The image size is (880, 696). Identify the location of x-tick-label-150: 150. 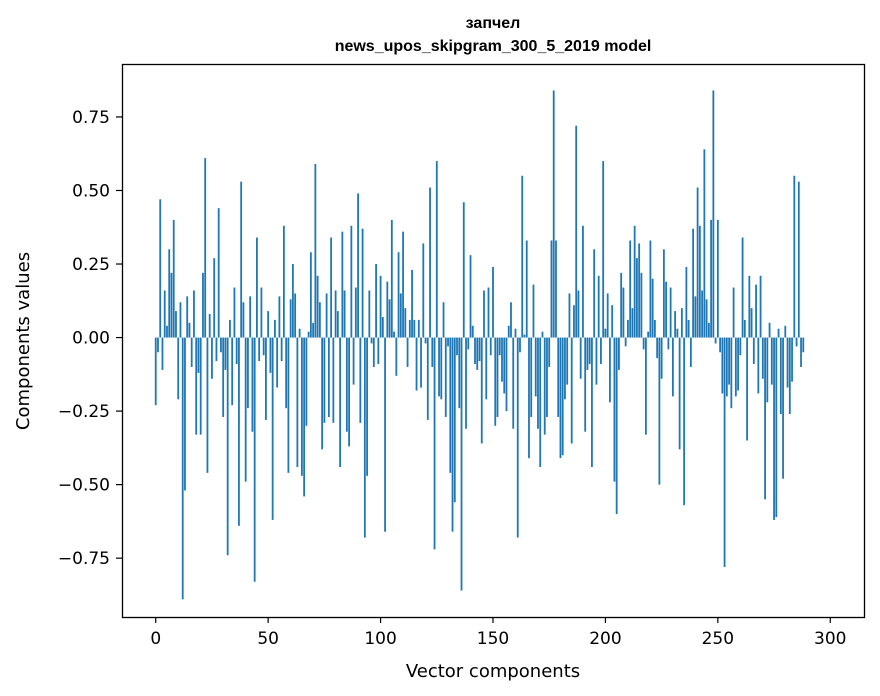
(493, 639).